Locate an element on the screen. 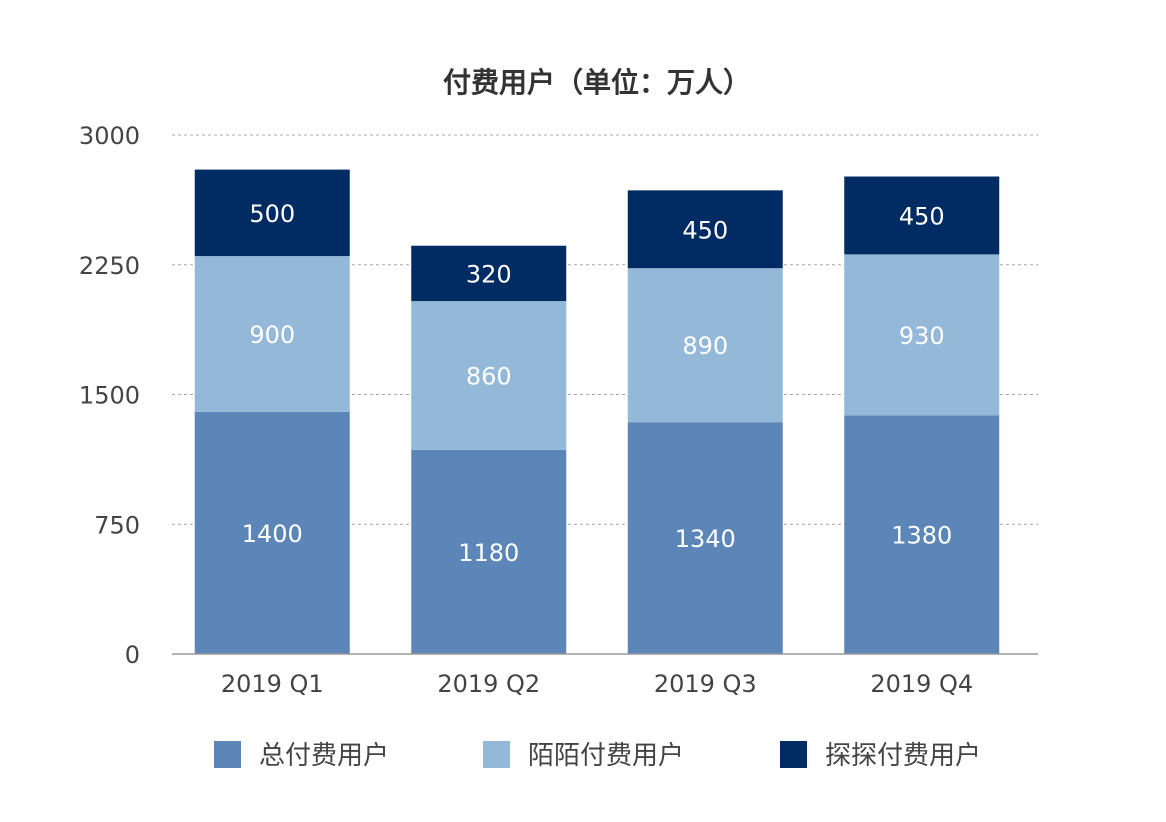 This screenshot has width=1166, height=822. x-tick-label: 2019 Q3 is located at coordinates (705, 684).